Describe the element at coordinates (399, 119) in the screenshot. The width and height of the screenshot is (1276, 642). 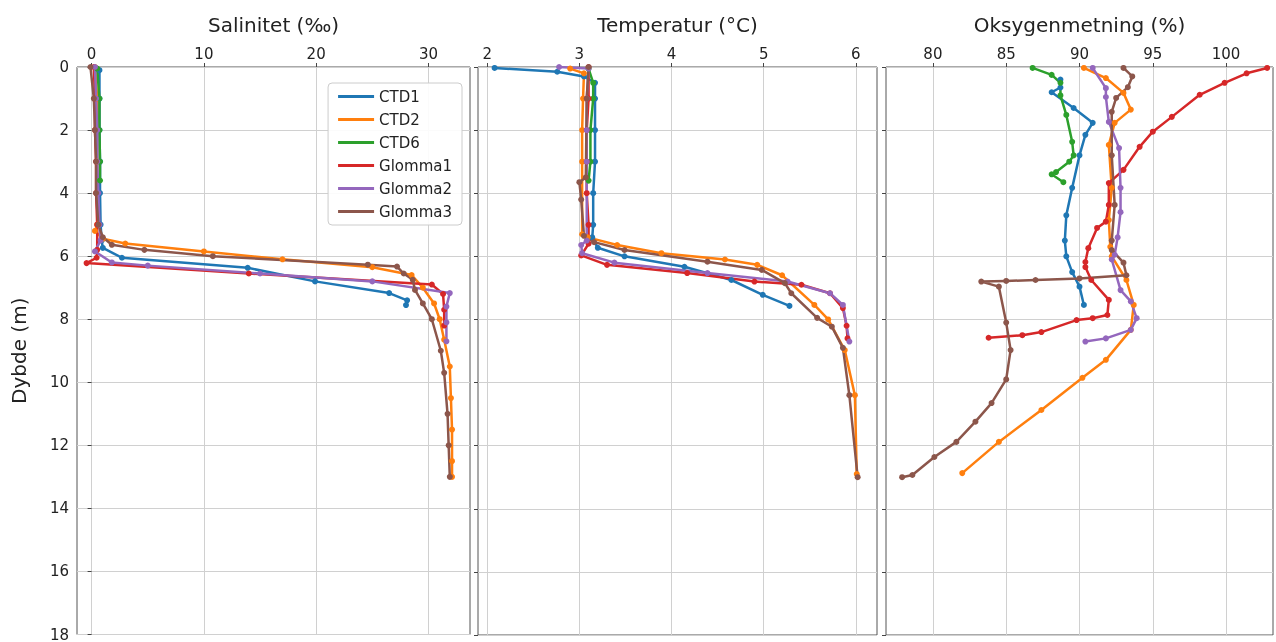
I see `legend-label: CTD2` at that location.